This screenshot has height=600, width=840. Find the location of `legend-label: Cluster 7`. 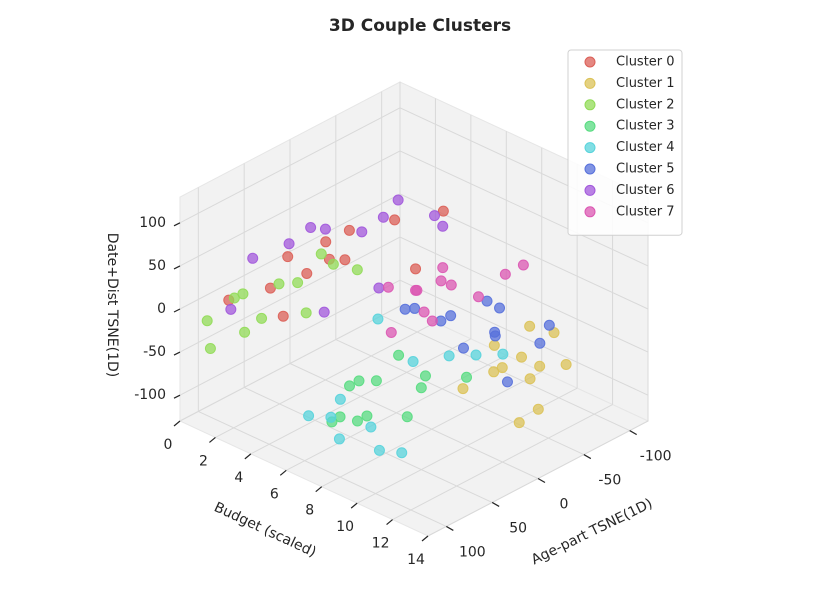

legend-label: Cluster 7 is located at coordinates (645, 211).